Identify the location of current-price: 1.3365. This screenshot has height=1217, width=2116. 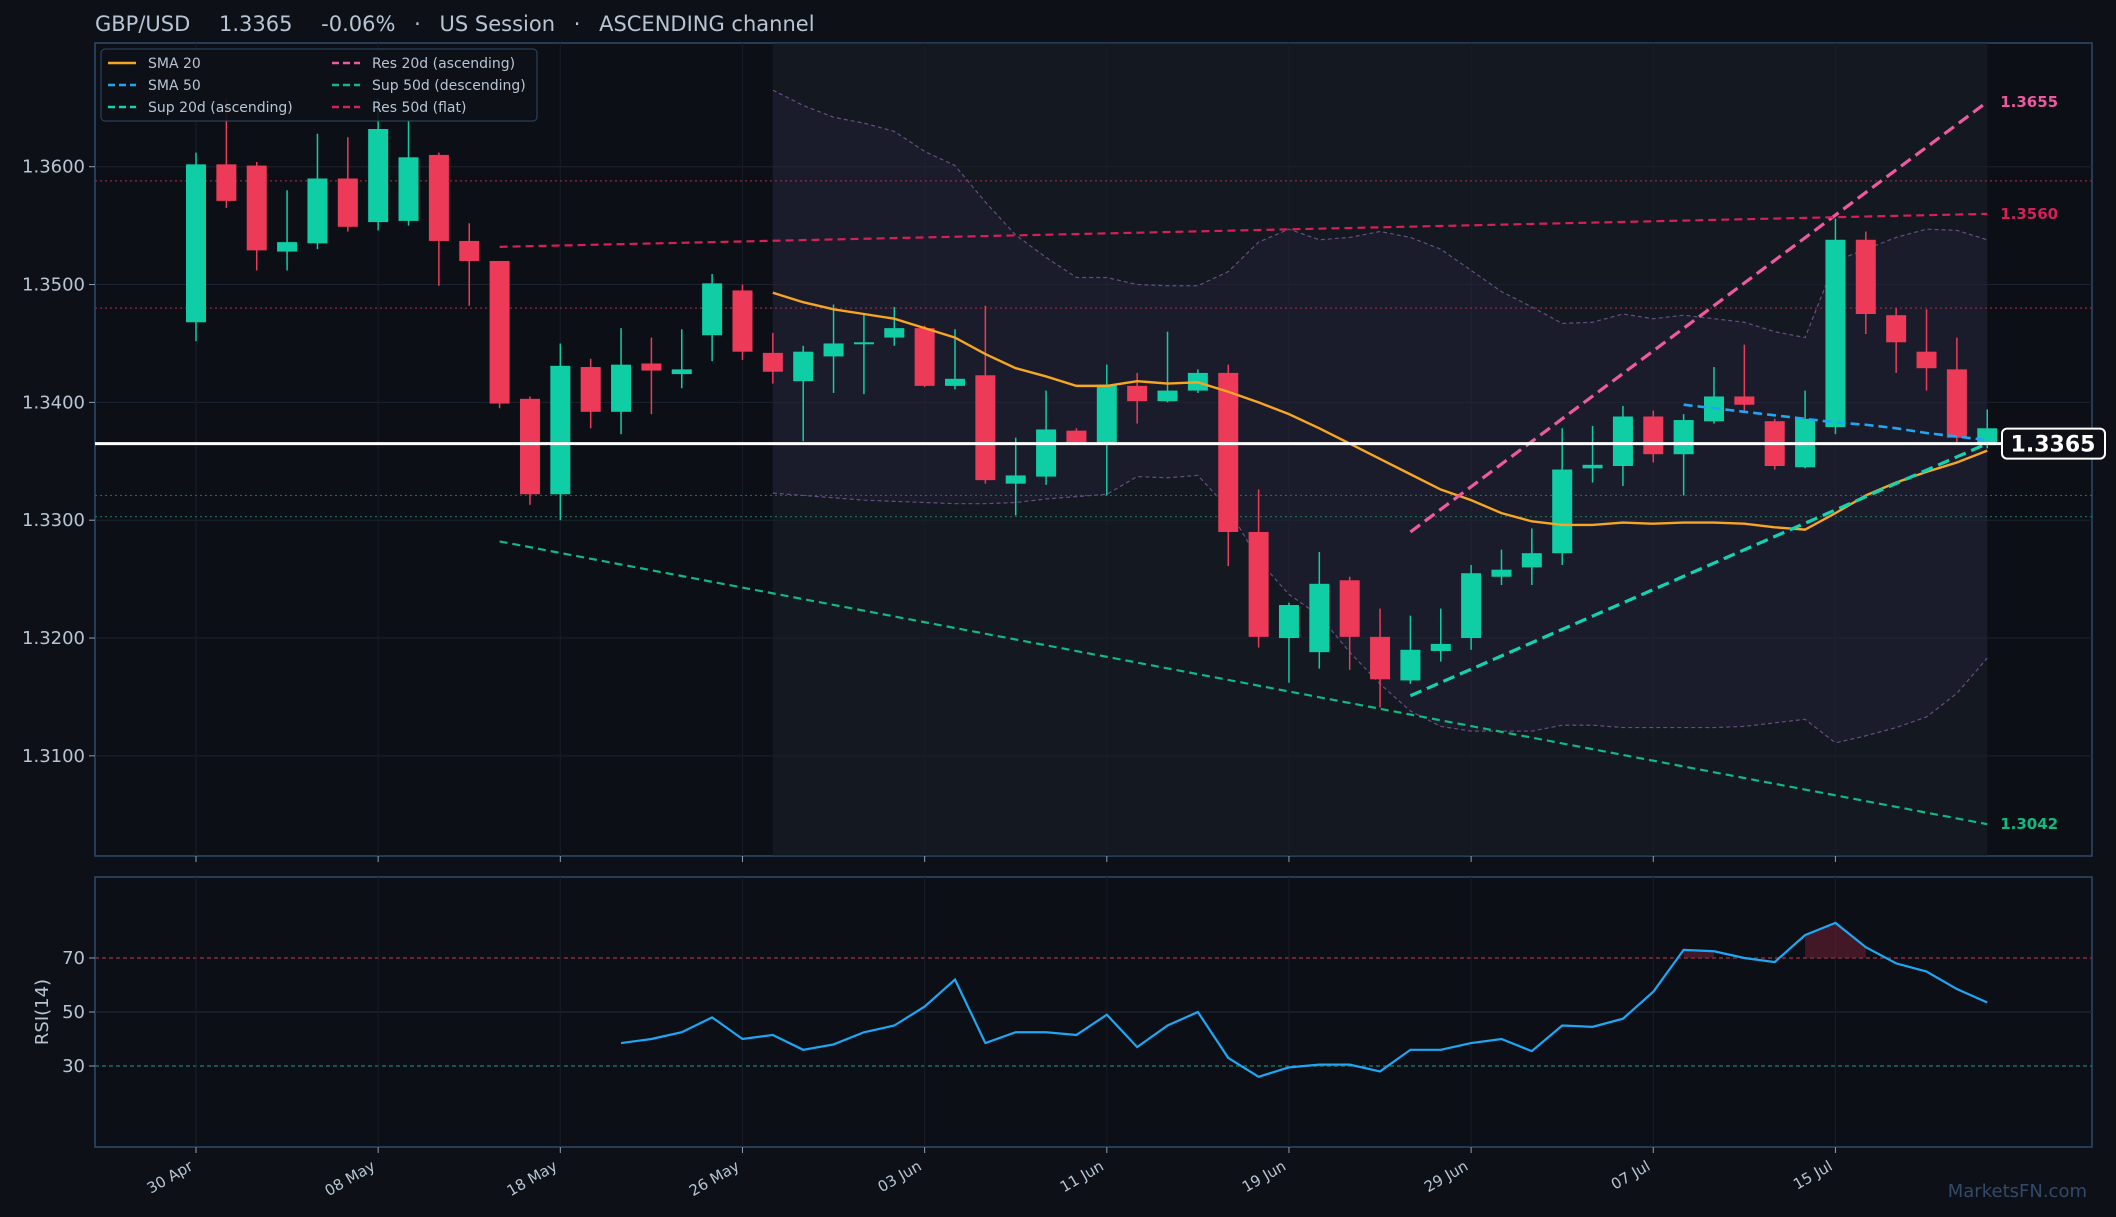
(1100, 443).